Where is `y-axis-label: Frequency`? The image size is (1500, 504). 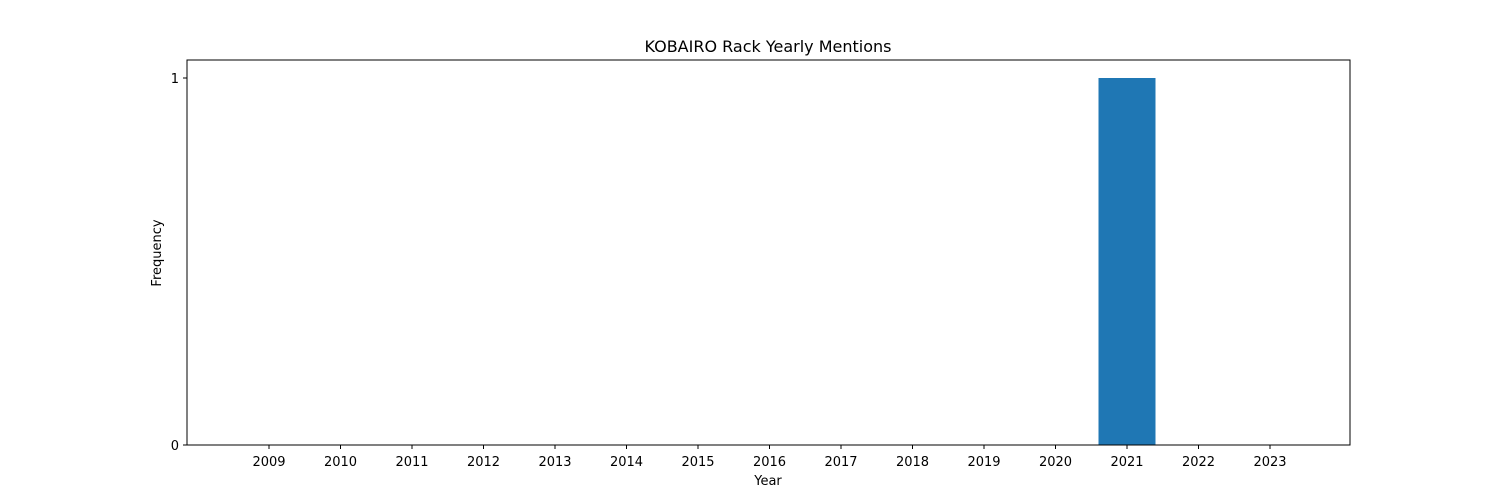 y-axis-label: Frequency is located at coordinates (157, 252).